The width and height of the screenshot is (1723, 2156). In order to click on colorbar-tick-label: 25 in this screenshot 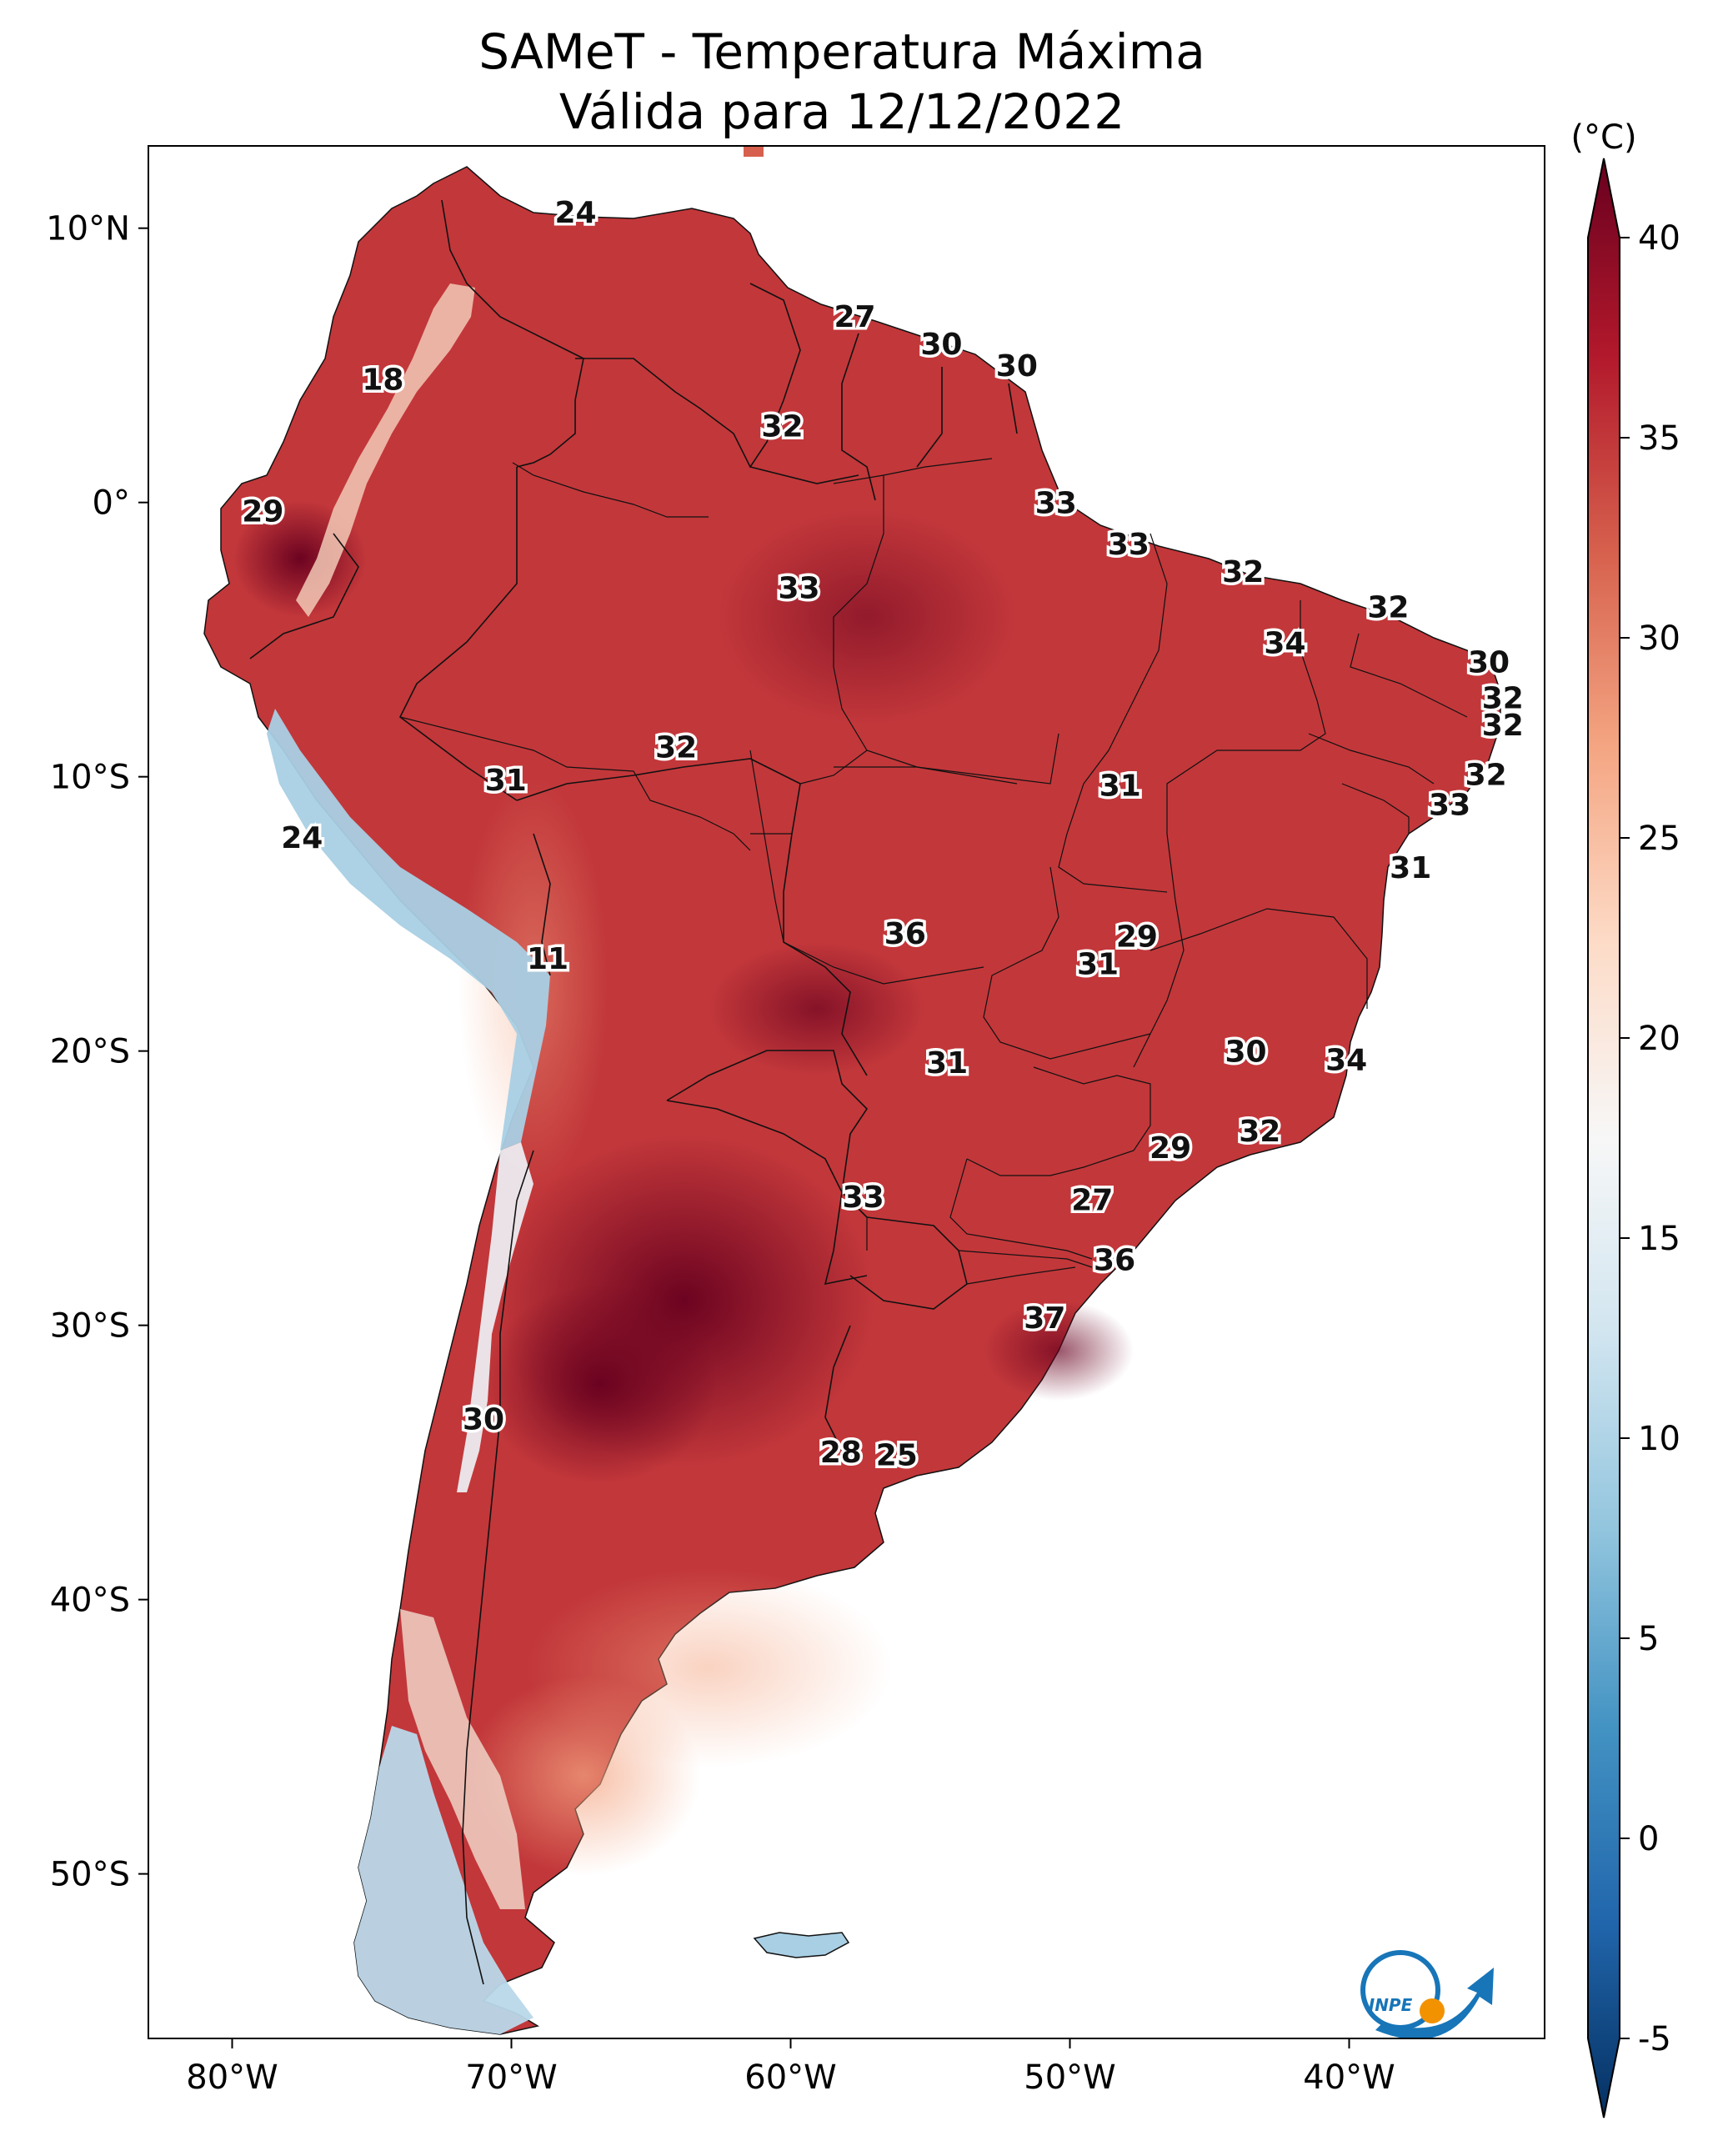, I will do `click(1659, 839)`.